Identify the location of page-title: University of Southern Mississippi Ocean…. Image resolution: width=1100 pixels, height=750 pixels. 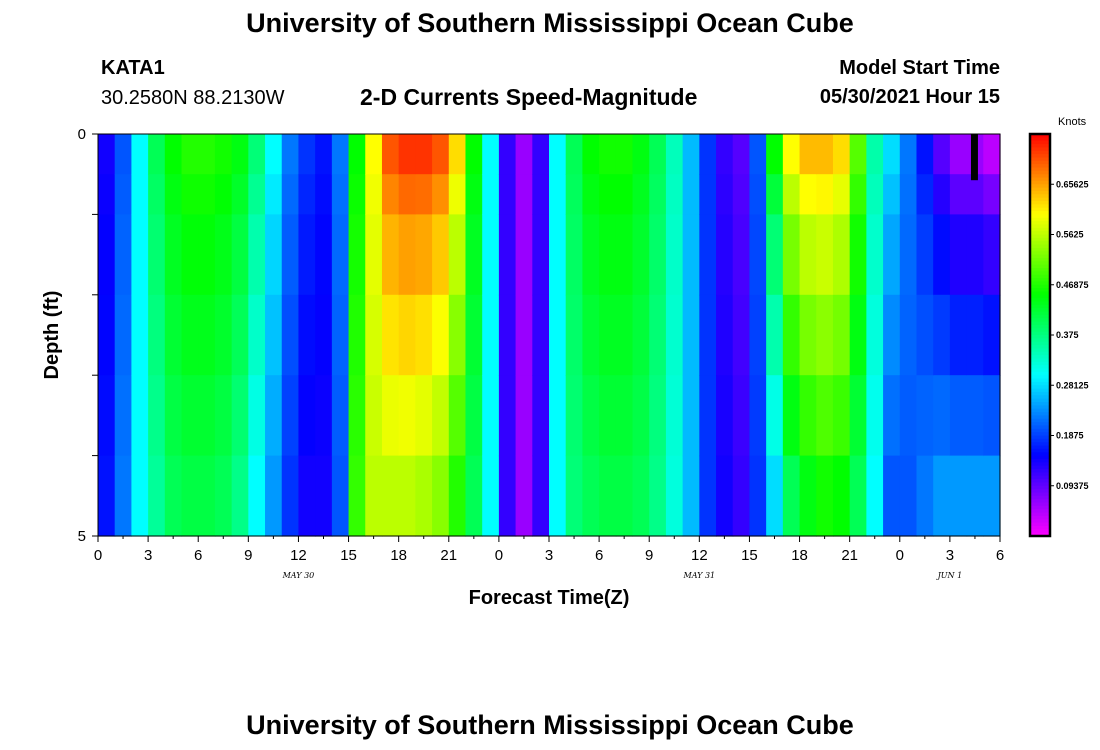
(550, 23).